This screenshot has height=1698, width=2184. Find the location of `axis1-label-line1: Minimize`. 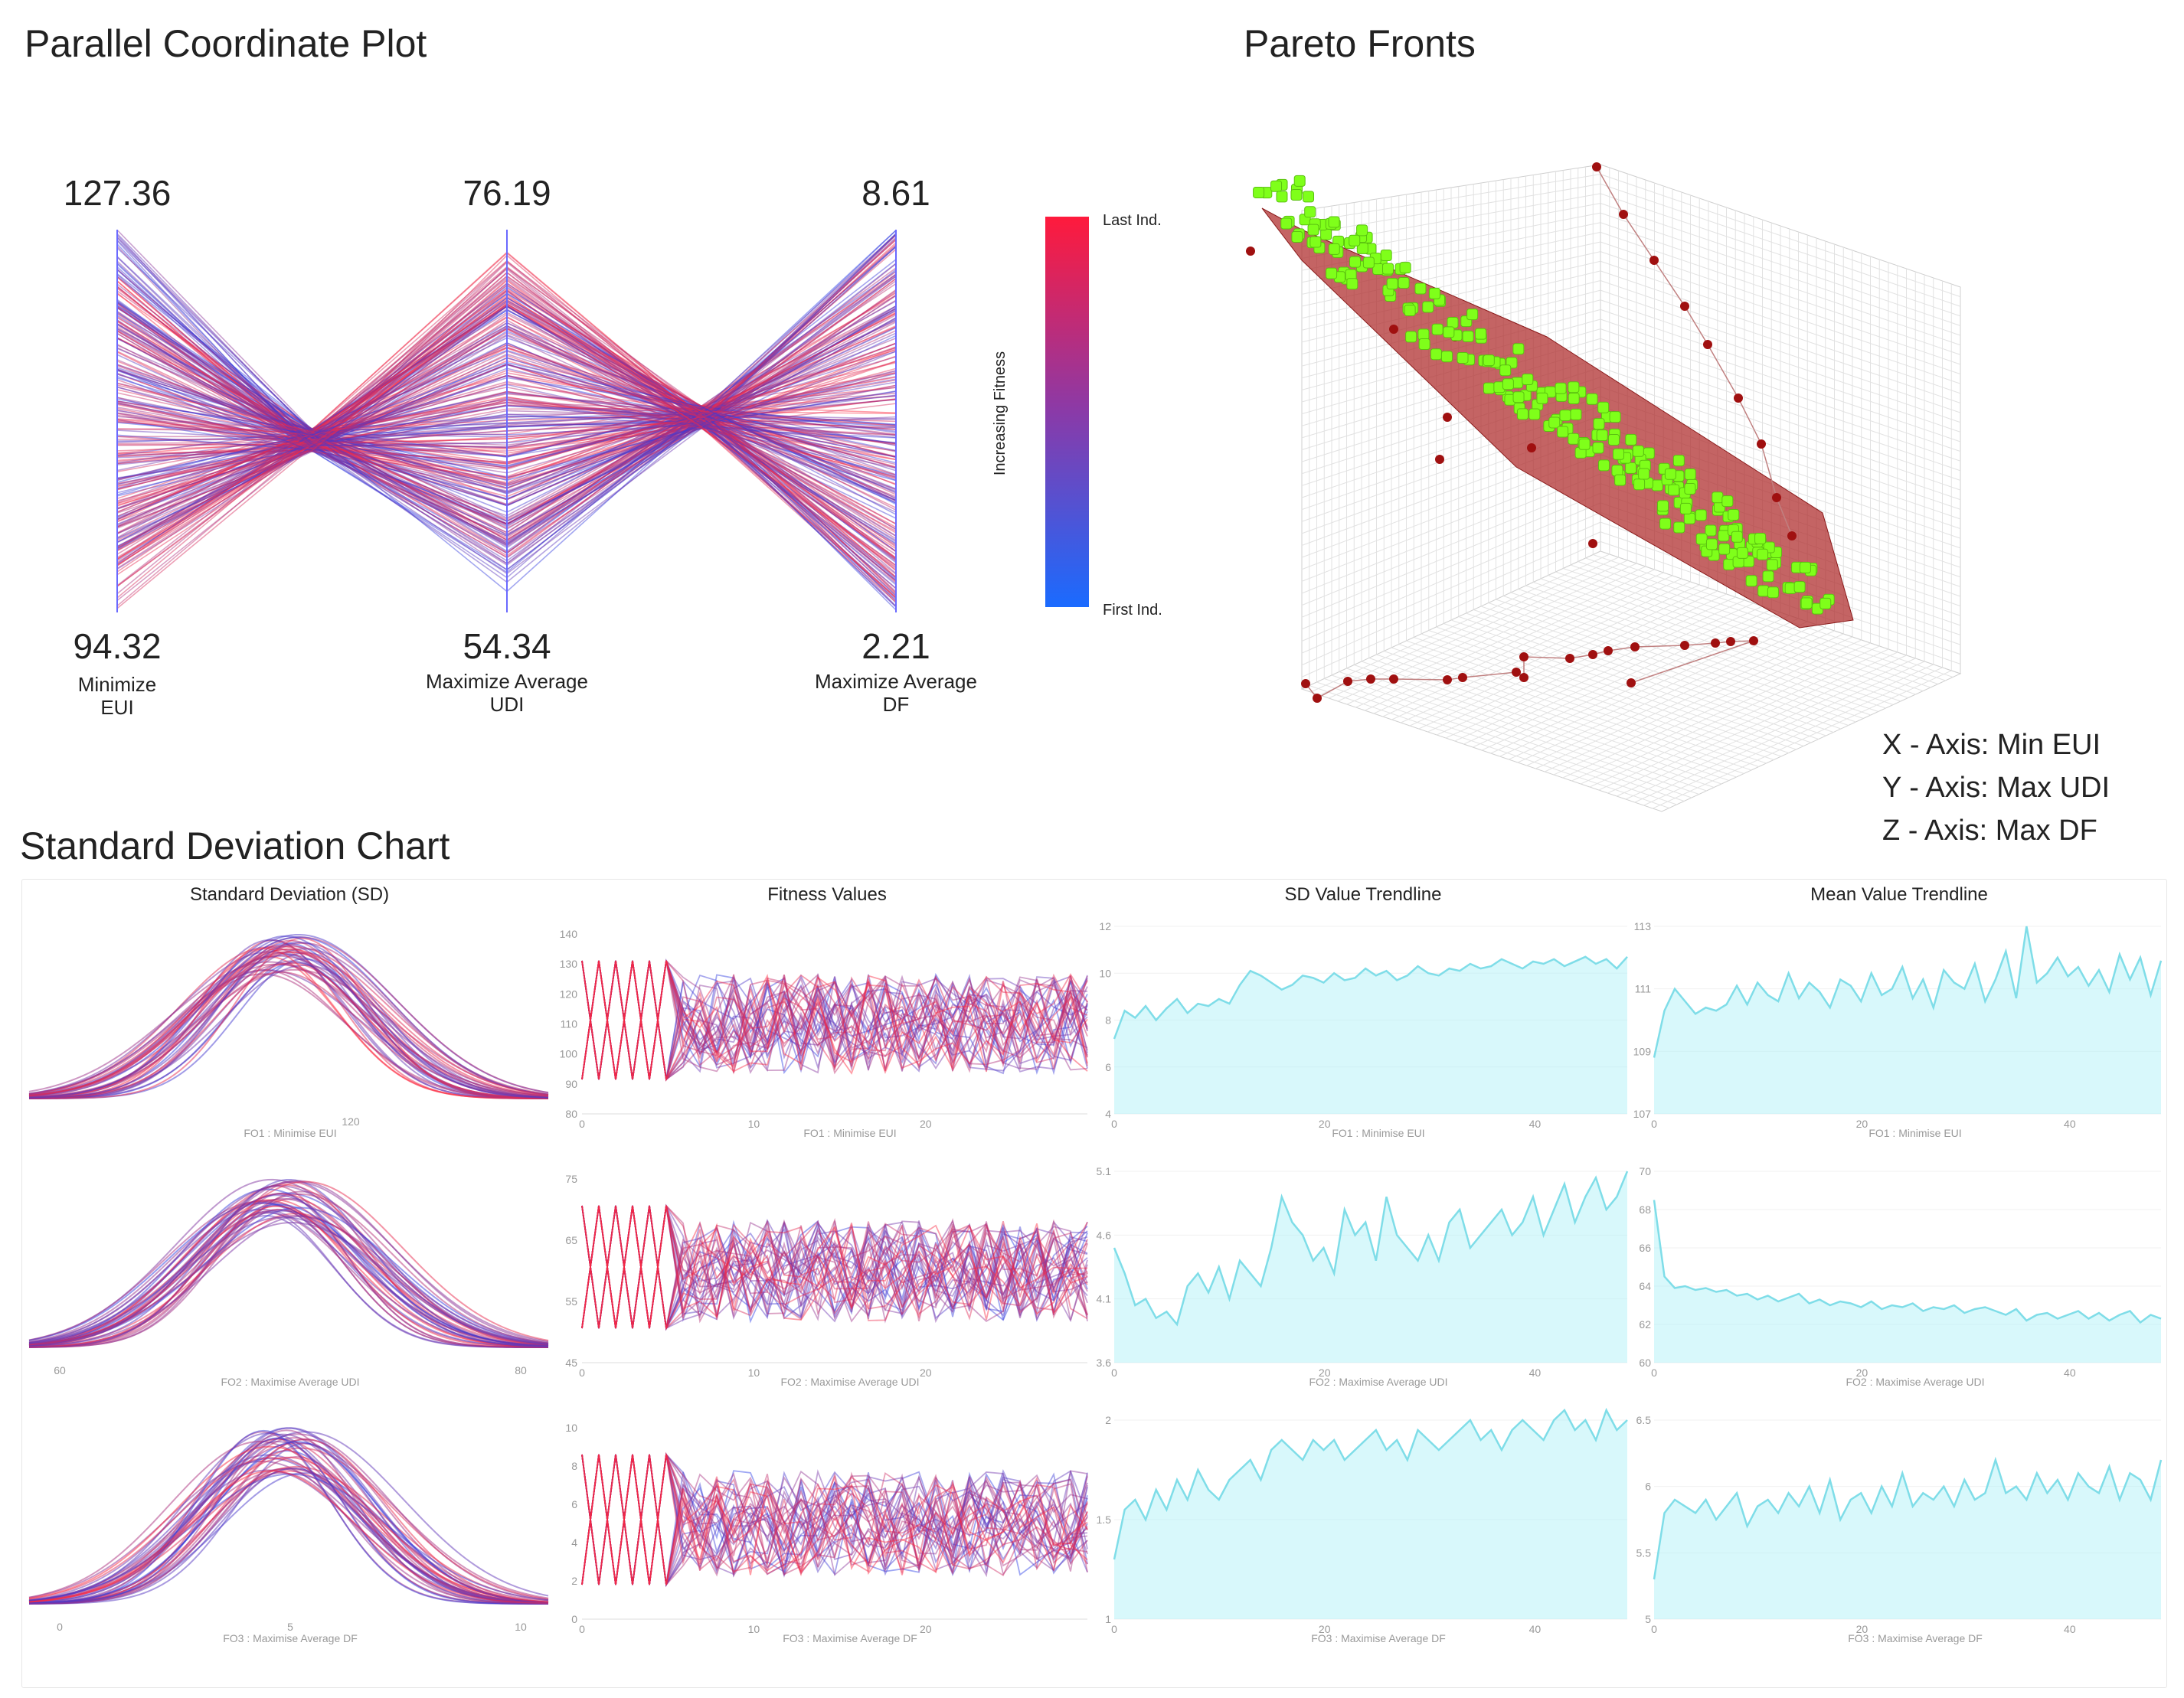

axis1-label-line1: Minimize is located at coordinates (118, 684).